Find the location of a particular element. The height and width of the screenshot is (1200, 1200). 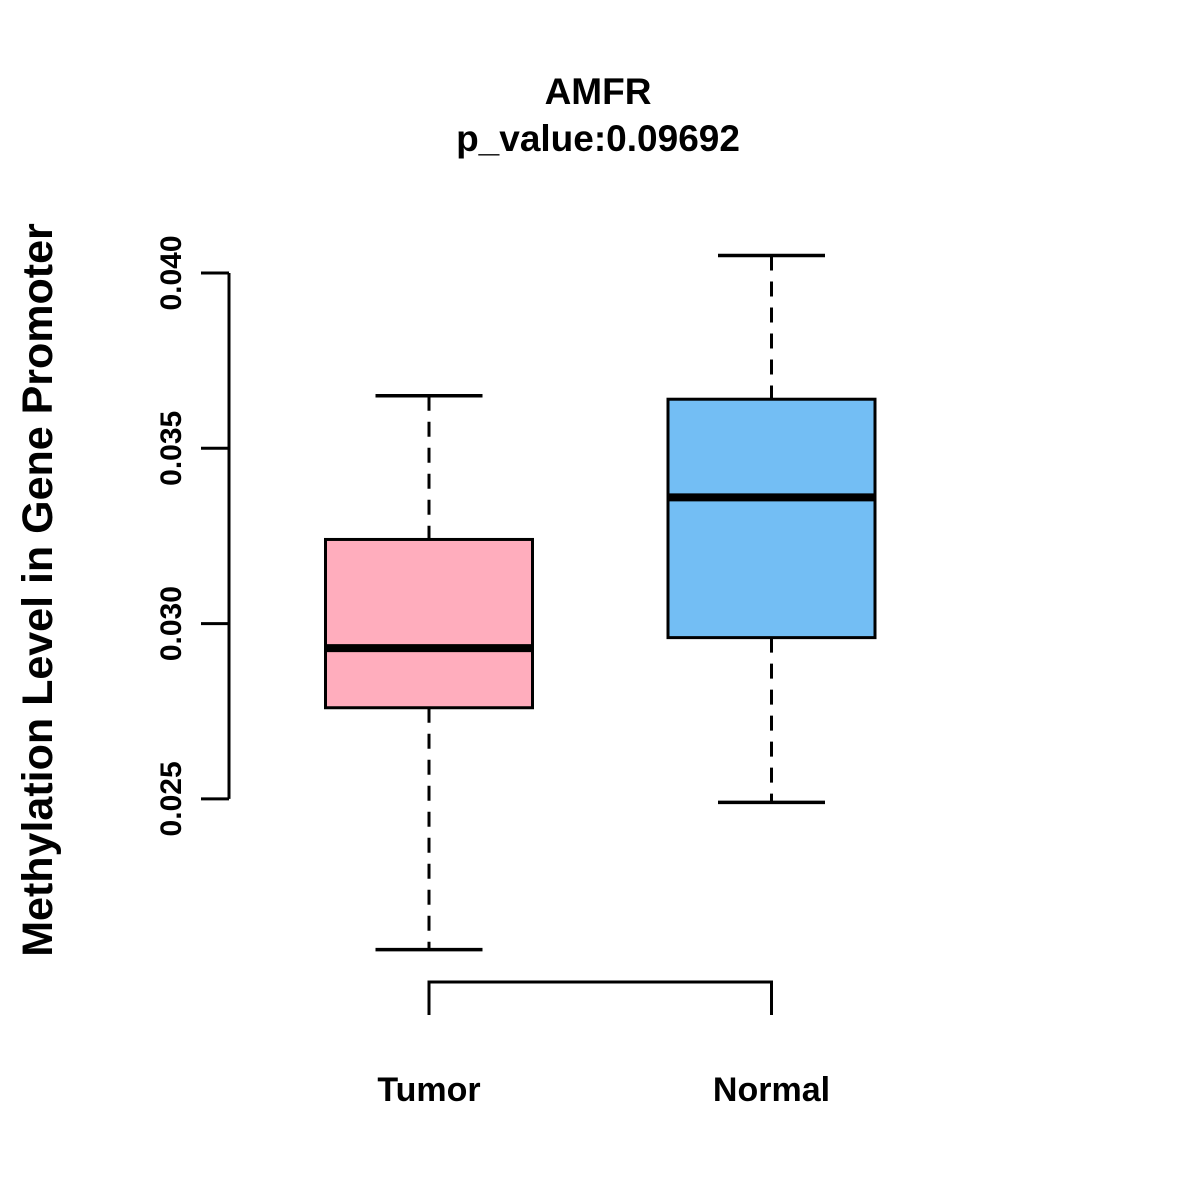

box-normal is located at coordinates (771, 518).